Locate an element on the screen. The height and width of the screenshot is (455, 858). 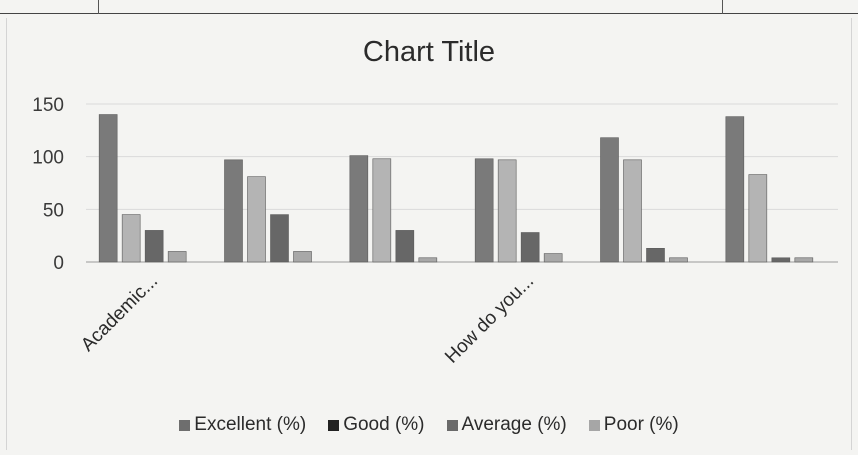
legend-item: Good (%) is located at coordinates (376, 425).